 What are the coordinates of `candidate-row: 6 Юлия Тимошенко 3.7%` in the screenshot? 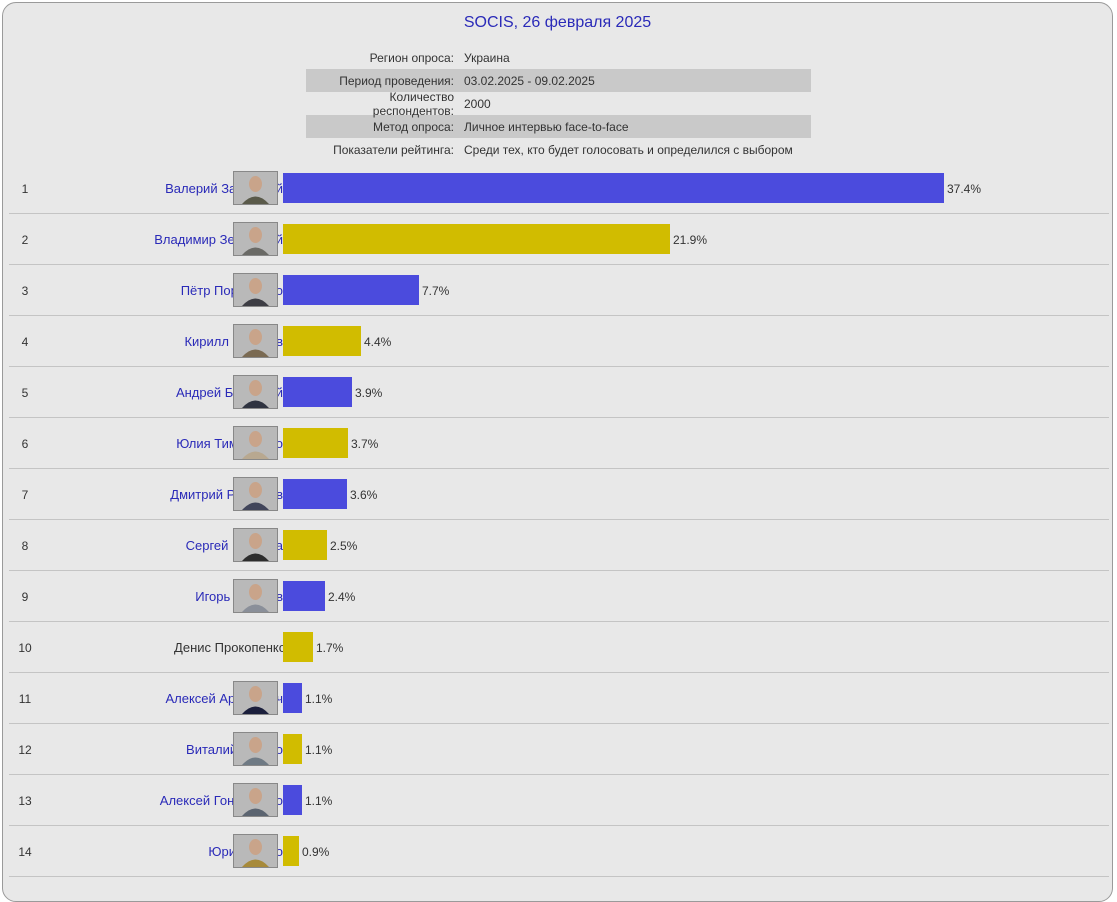 It's located at (559, 443).